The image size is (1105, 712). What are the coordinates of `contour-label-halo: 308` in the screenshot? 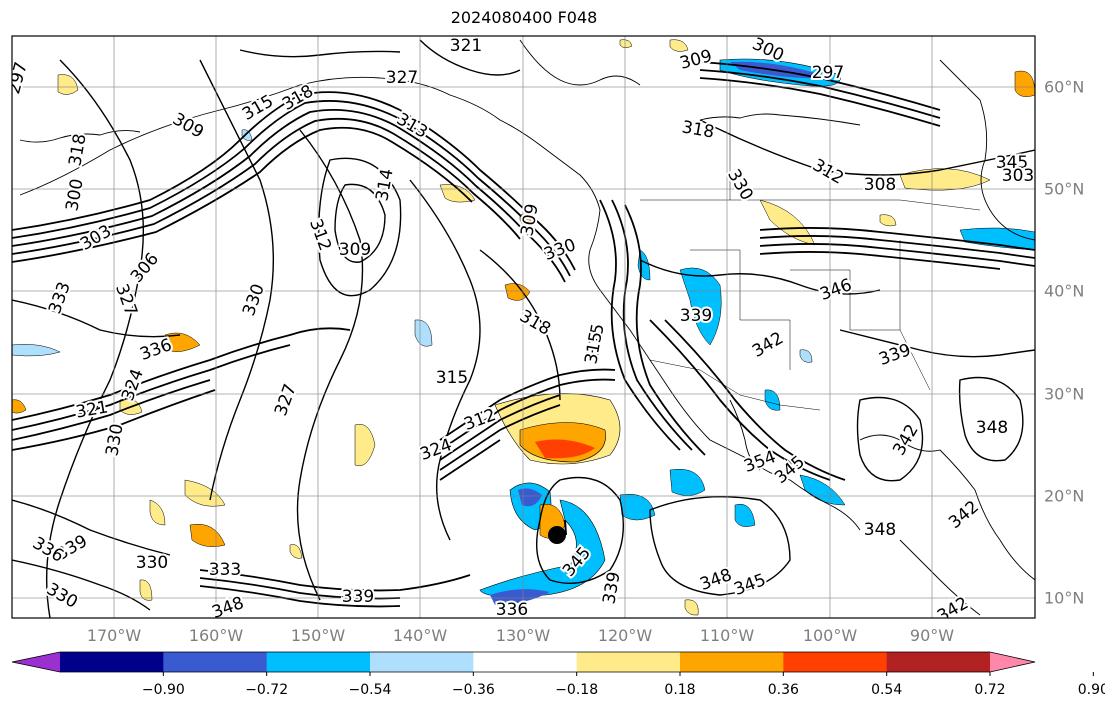 It's located at (880, 185).